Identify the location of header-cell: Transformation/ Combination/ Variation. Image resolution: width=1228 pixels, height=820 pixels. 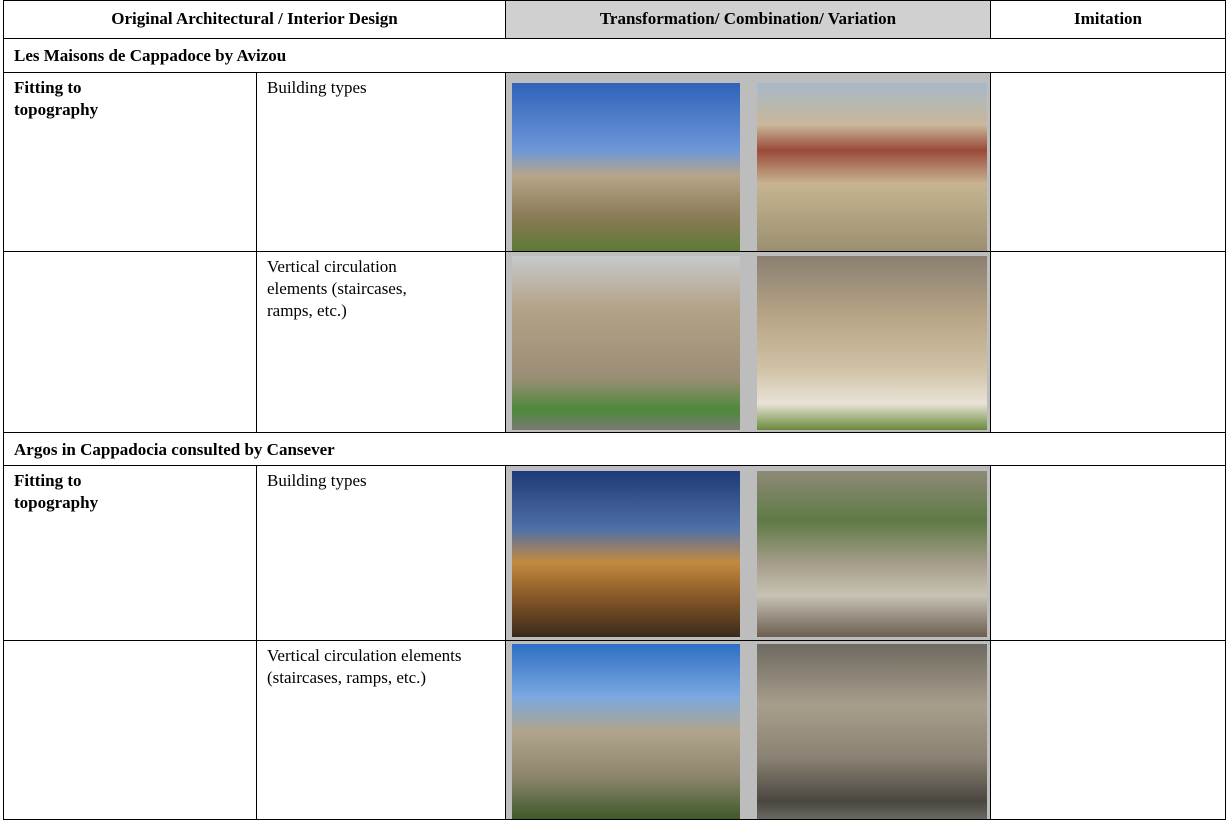
(748, 19).